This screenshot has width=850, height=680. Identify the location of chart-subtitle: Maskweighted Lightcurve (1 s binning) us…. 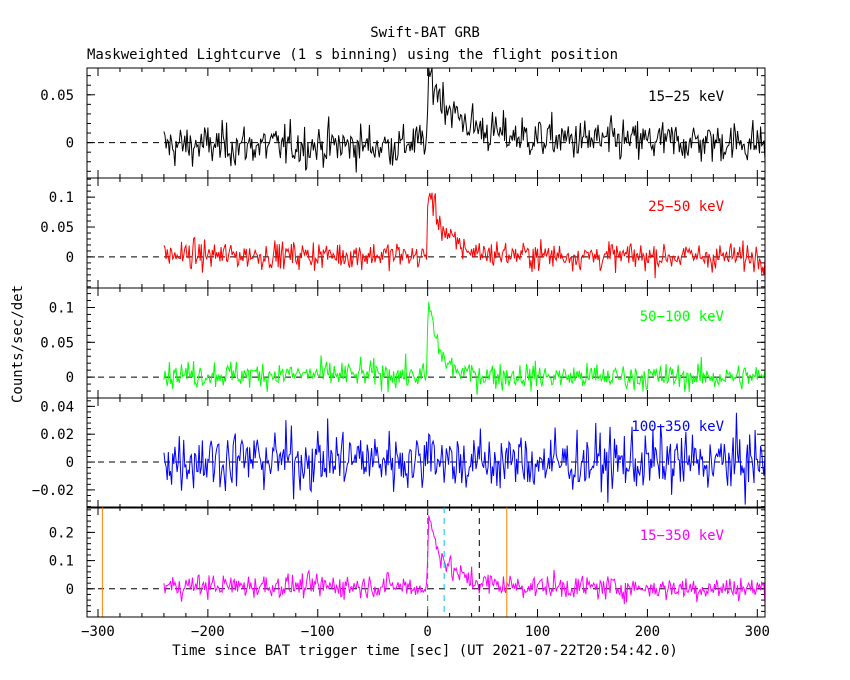
(352, 55).